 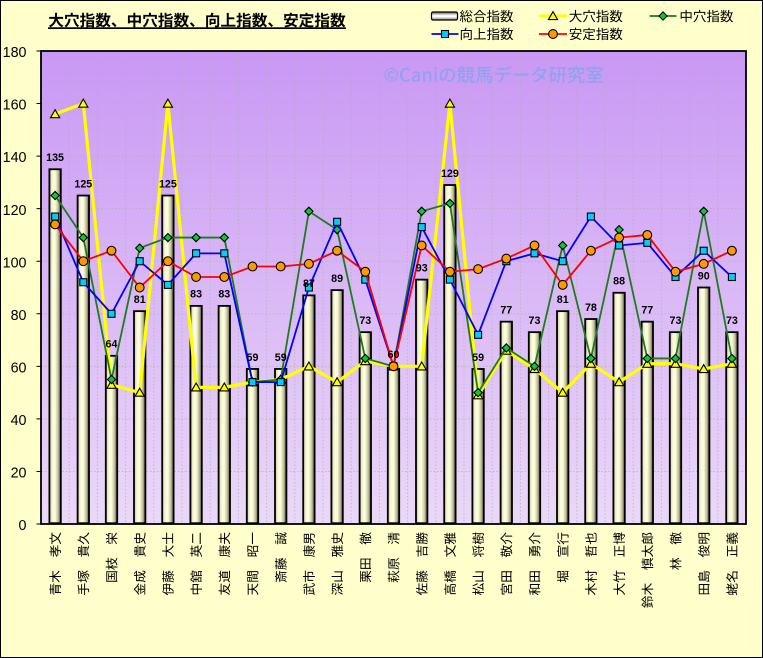 What do you see at coordinates (15, 158) in the screenshot?
I see `svg-text: 140` at bounding box center [15, 158].